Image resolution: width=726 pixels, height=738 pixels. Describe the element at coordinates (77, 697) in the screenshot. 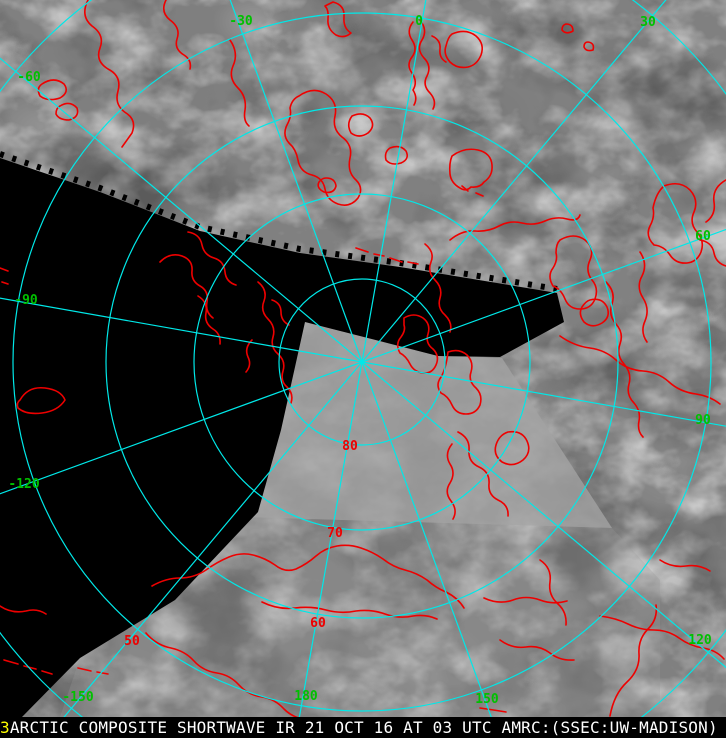

I see `lon-label--150: -150` at that location.